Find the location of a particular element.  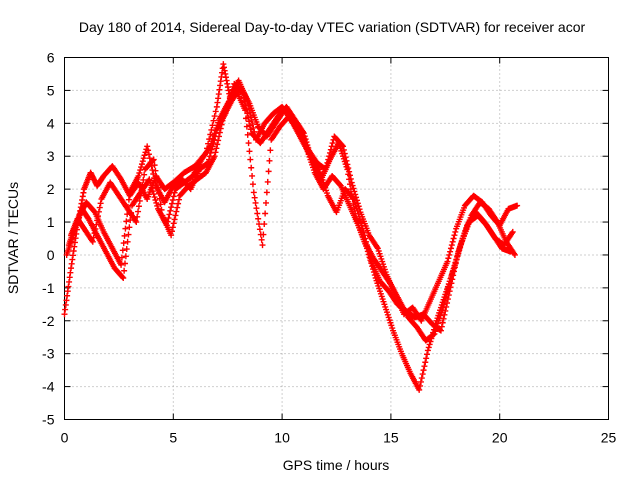

y-tick-label: -2 is located at coordinates (48, 321).